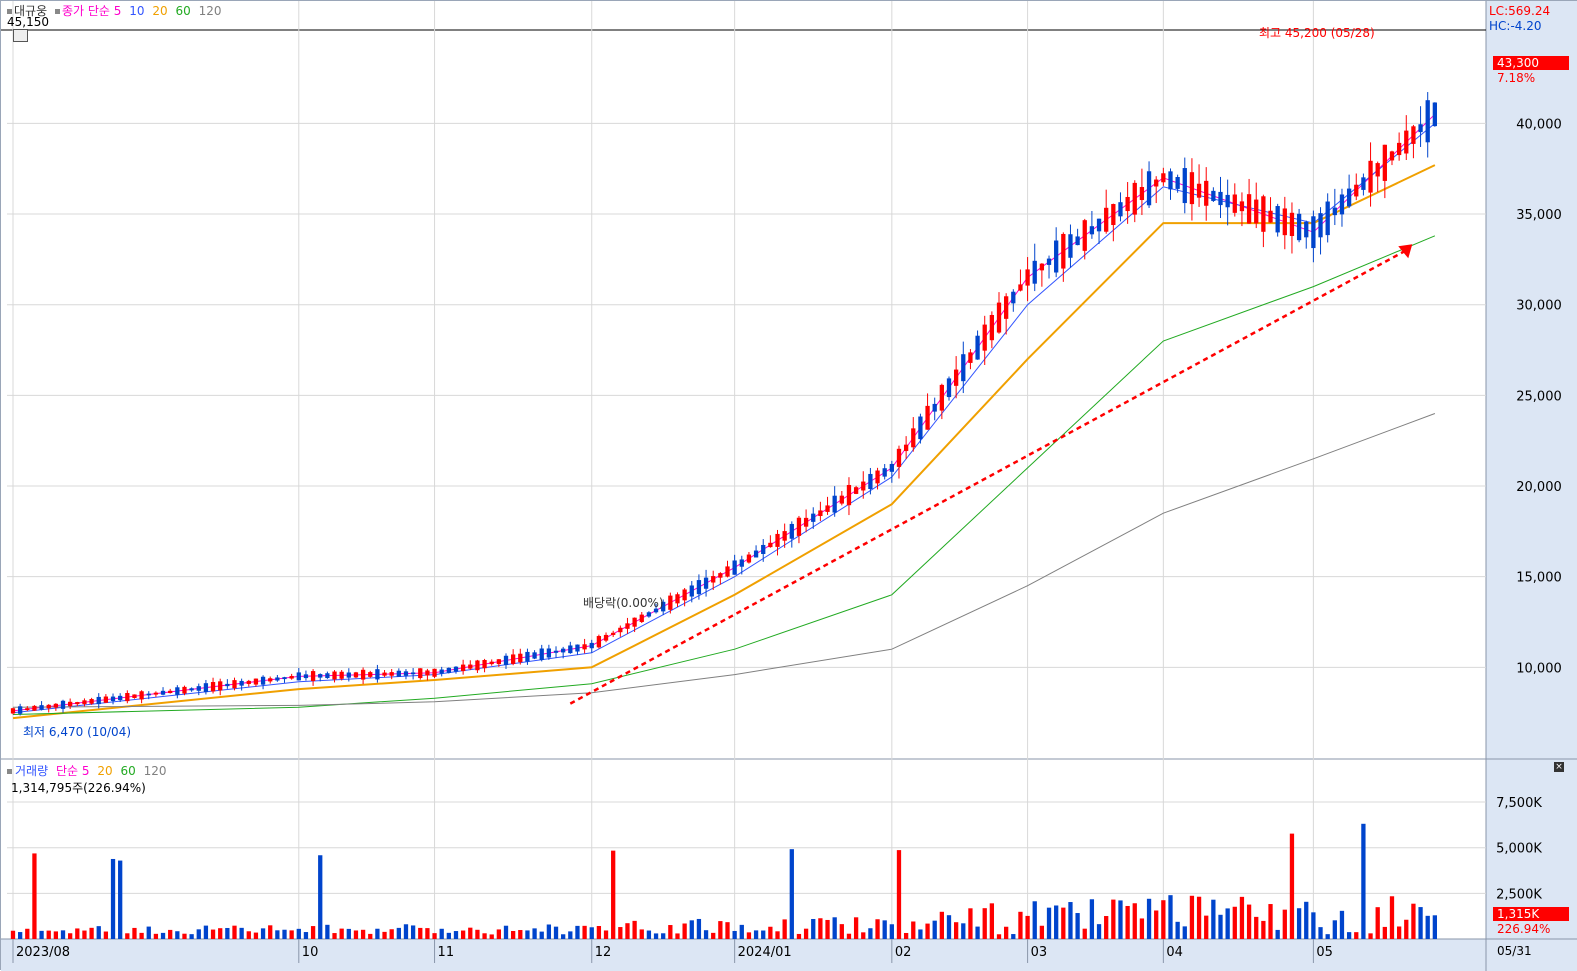  Describe the element at coordinates (210, 11) in the screenshot. I see `ma-period-120: 120` at that location.